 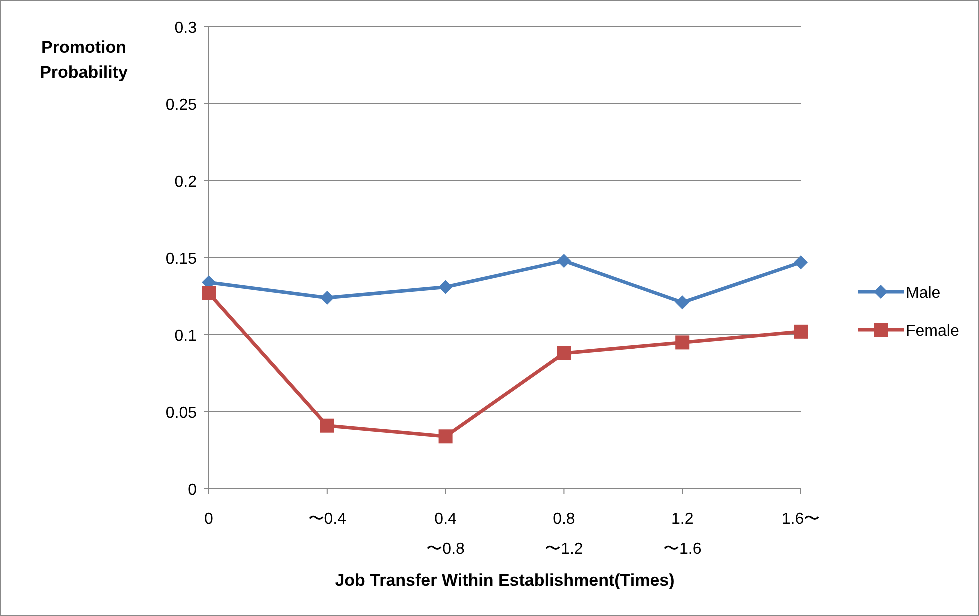 I want to click on y-tick-label: 0.25, so click(x=182, y=105).